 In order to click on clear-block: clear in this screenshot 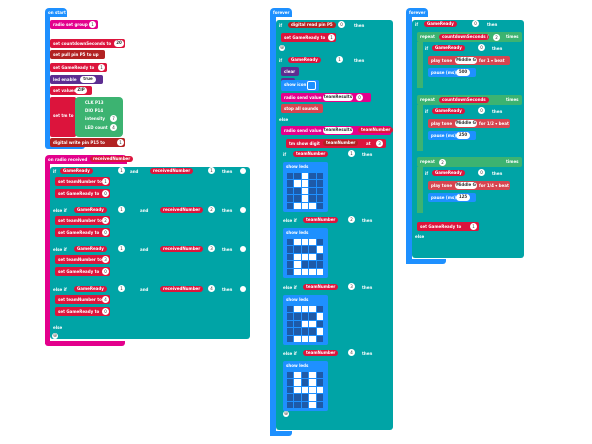, I will do `click(290, 71)`.